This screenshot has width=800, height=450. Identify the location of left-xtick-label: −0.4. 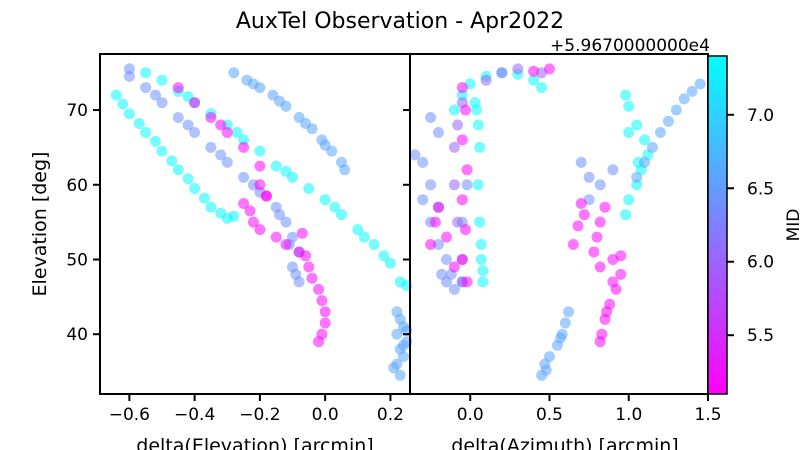
(194, 415).